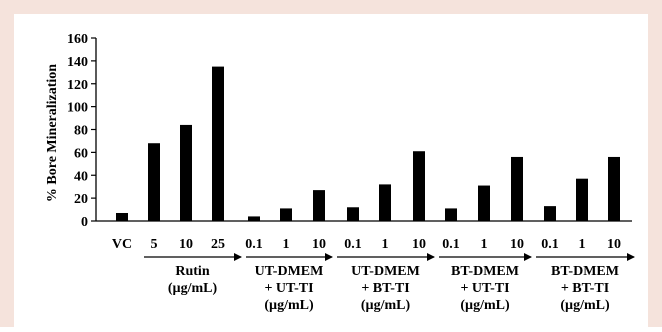 This screenshot has width=662, height=332. I want to click on y-tick-label: 160, so click(77, 39).